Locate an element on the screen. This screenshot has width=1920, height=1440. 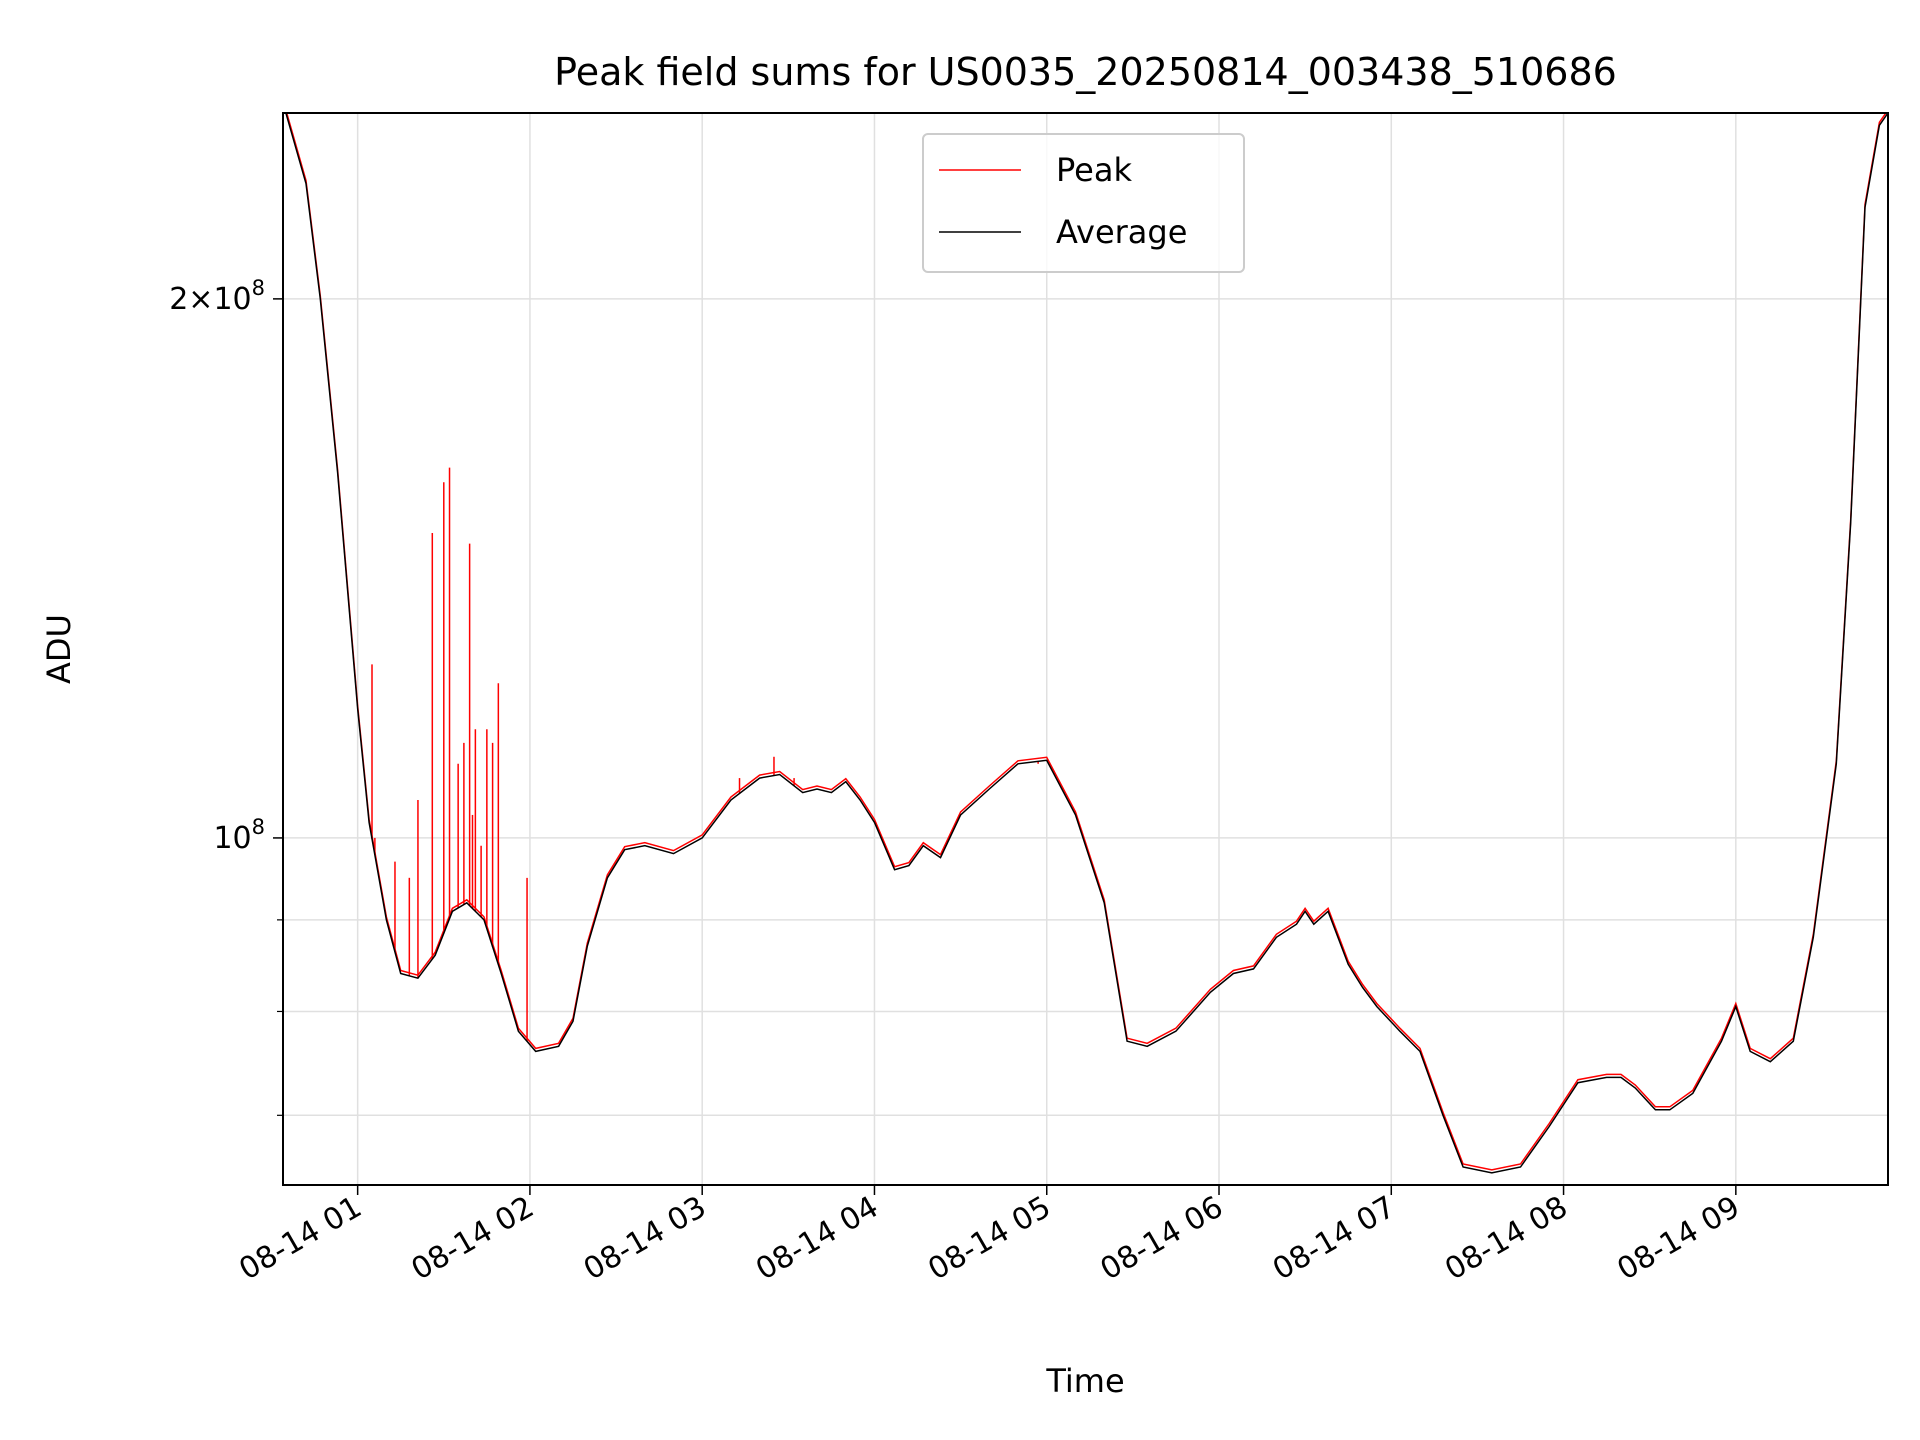
y-axis-label: ADU is located at coordinates (59, 649).